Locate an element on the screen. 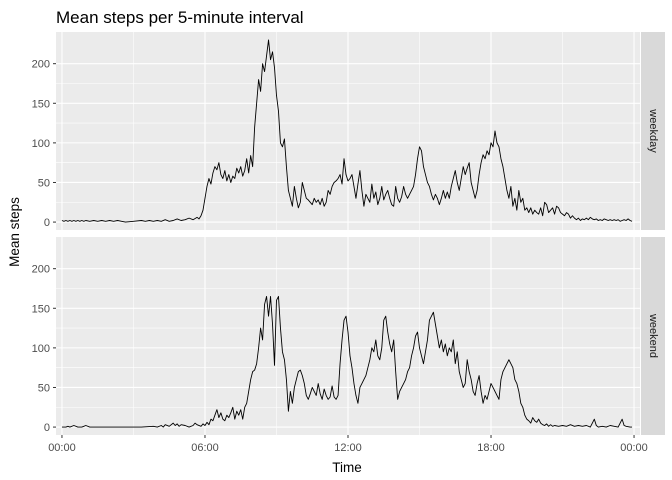 This screenshot has height=480, width=672. x-tick-label: 06:00 is located at coordinates (205, 448).